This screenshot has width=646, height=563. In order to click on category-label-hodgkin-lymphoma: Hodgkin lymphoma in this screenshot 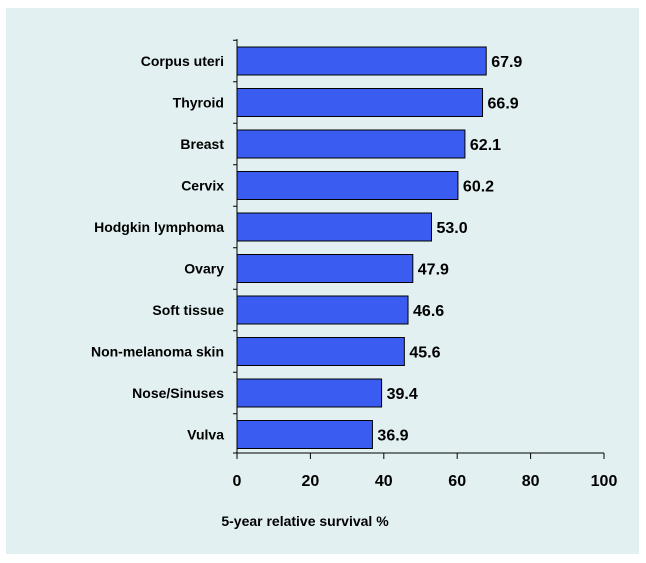, I will do `click(159, 227)`.